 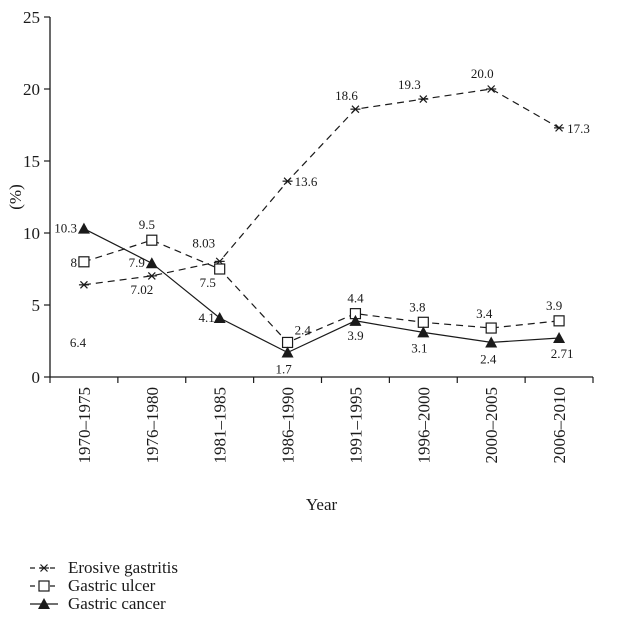 I want to click on data-label: 7.9, so click(x=137, y=262).